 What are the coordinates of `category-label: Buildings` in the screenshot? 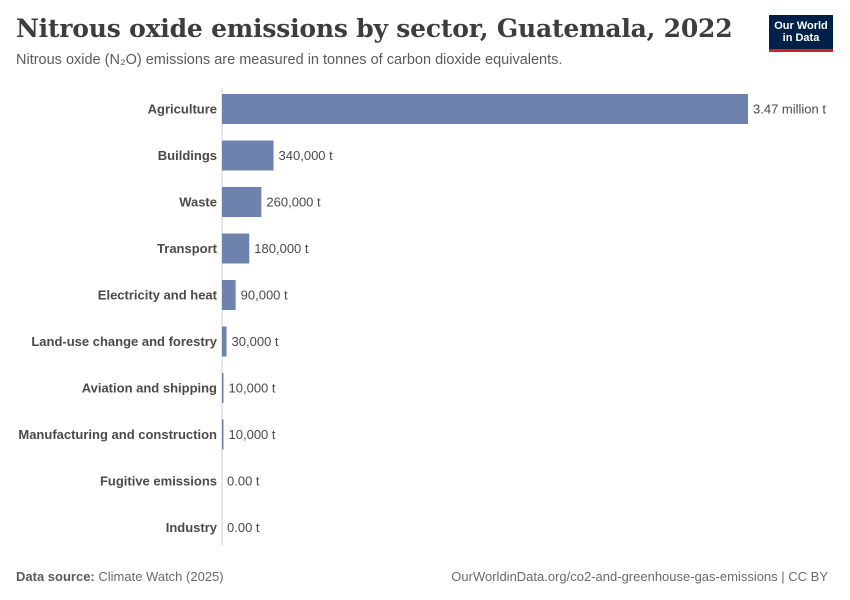 It's located at (187, 155).